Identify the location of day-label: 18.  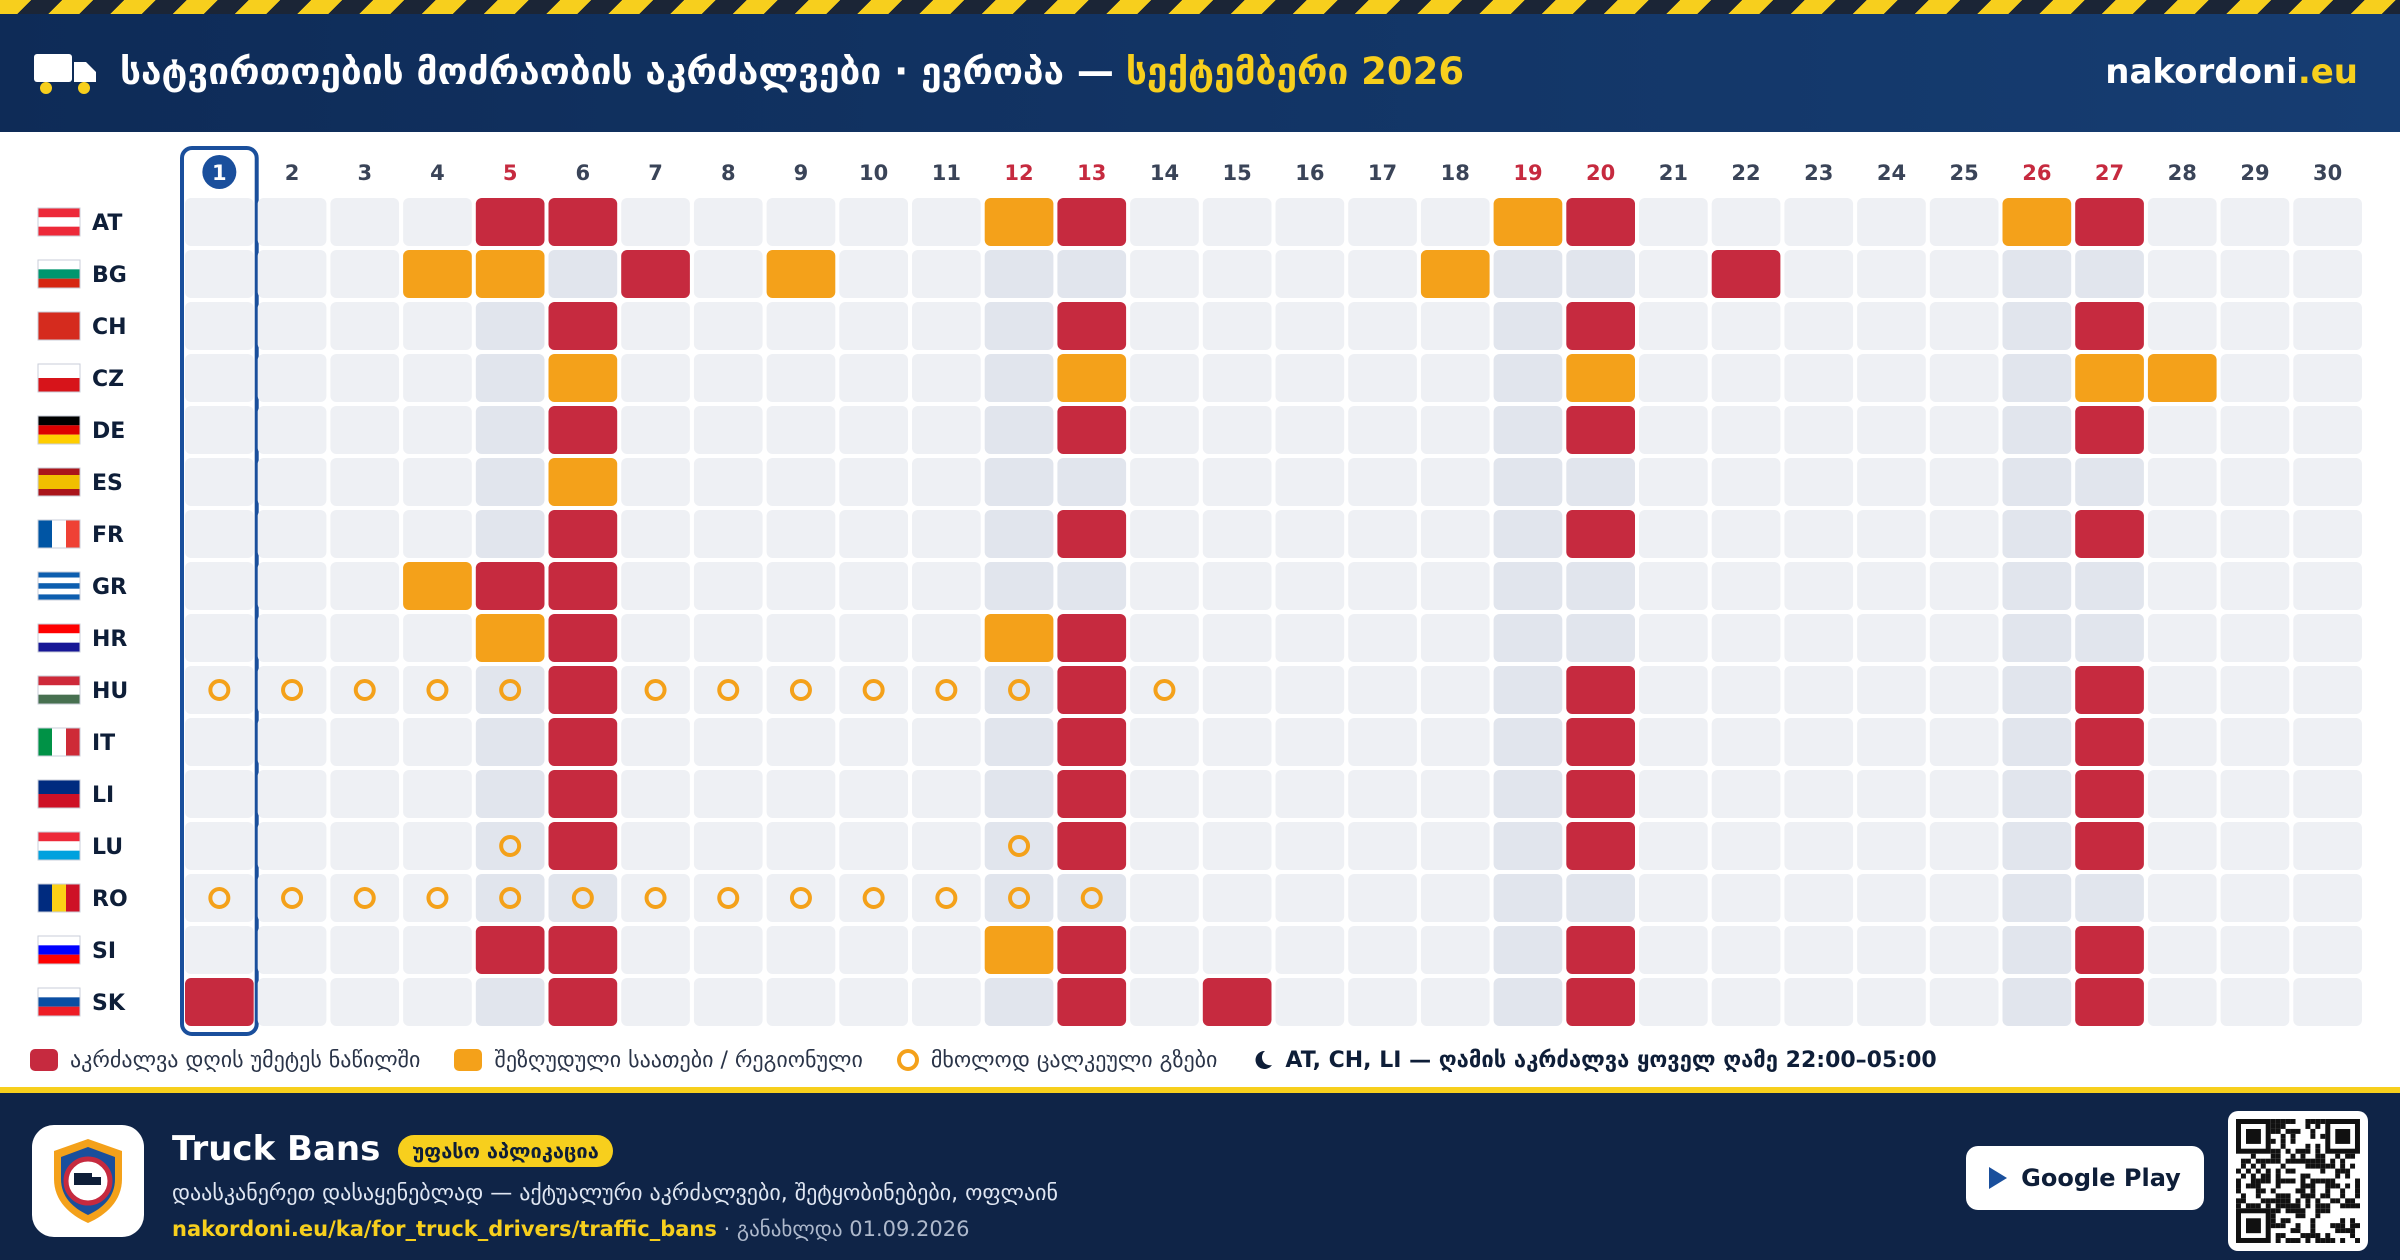
(1455, 173).